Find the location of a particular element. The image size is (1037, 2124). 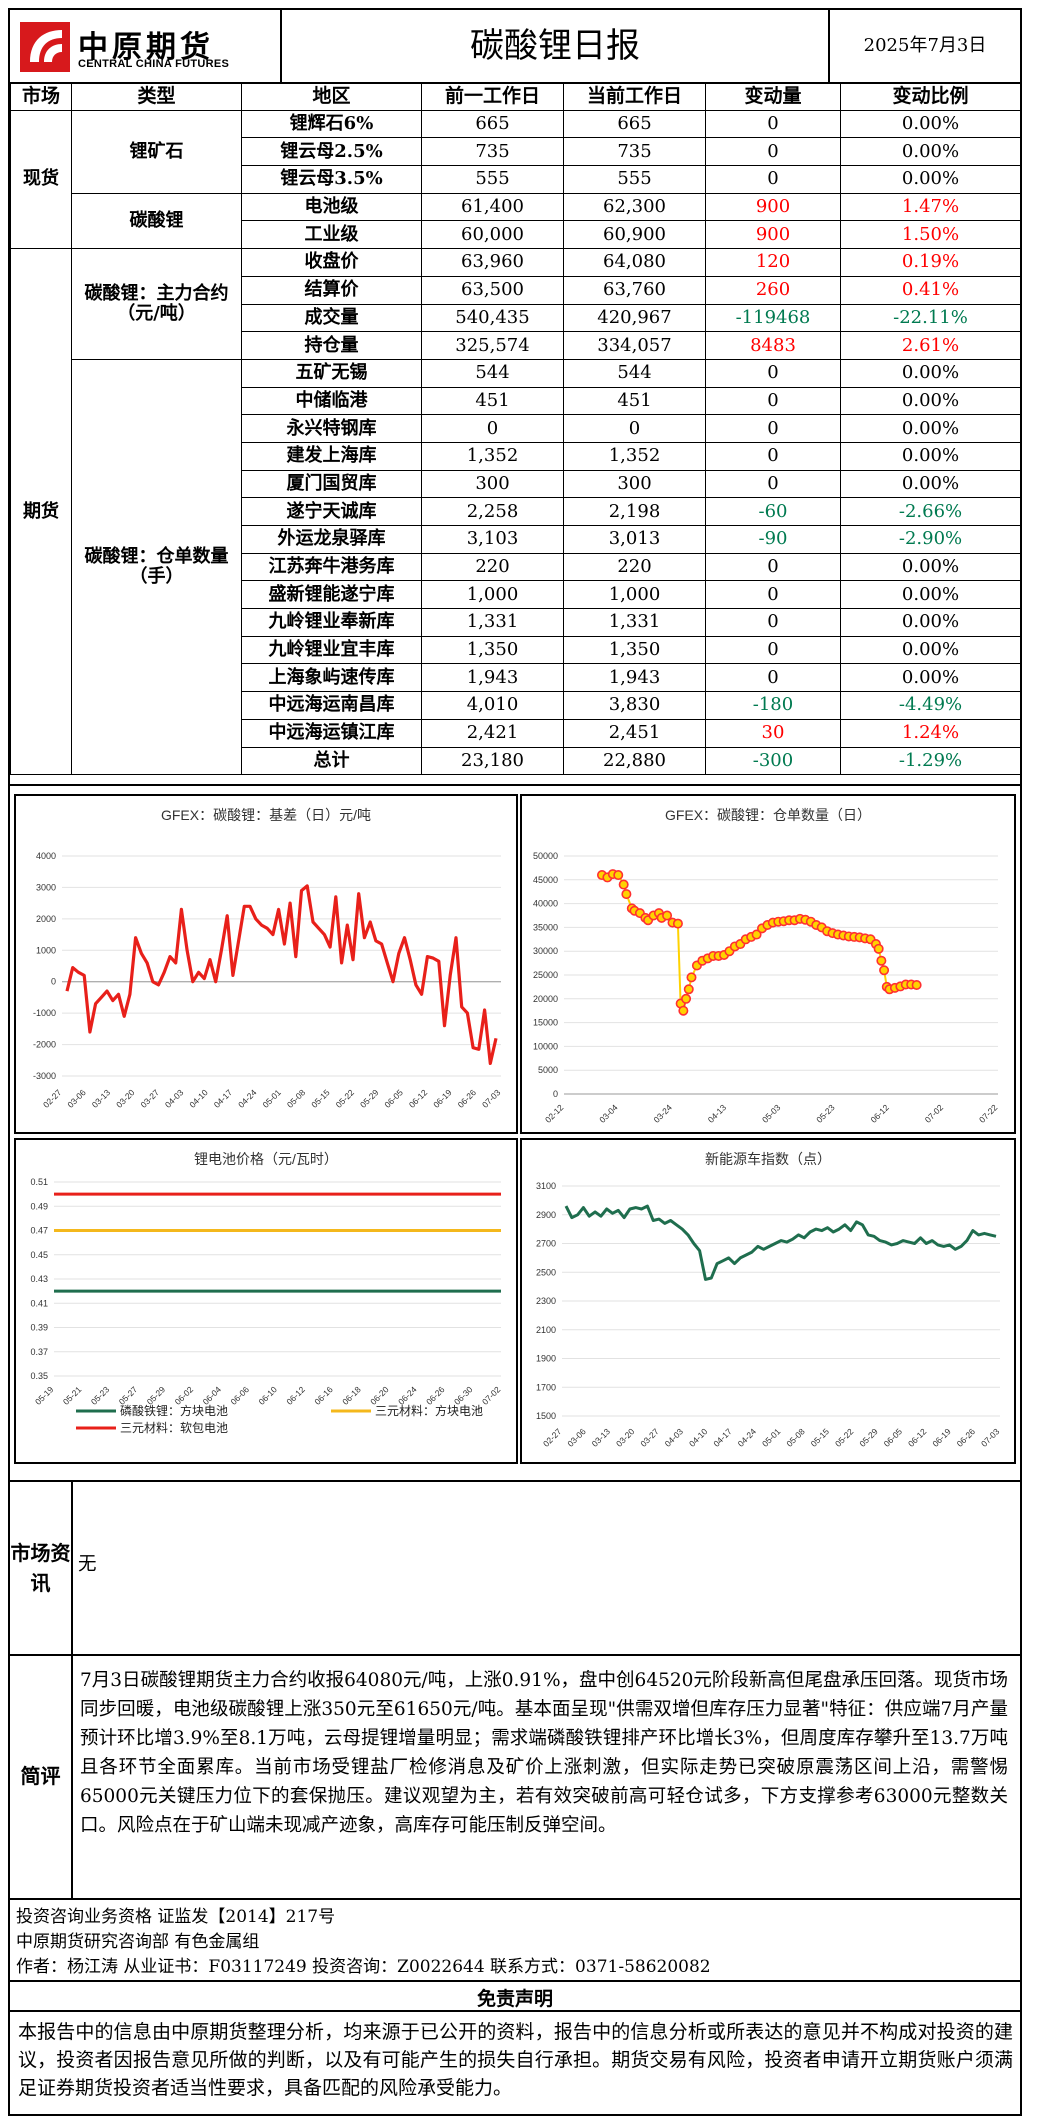

x-tick-label: 05-21 is located at coordinates (72, 1395).